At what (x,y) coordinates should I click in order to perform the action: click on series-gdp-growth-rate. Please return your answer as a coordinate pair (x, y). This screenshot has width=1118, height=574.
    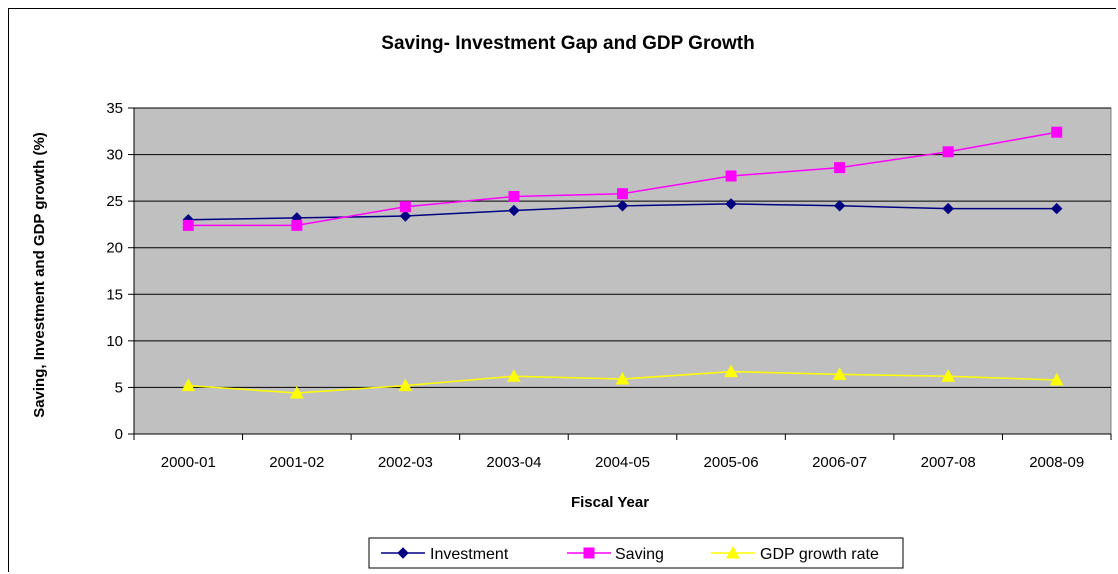
    Looking at the image, I should click on (622, 381).